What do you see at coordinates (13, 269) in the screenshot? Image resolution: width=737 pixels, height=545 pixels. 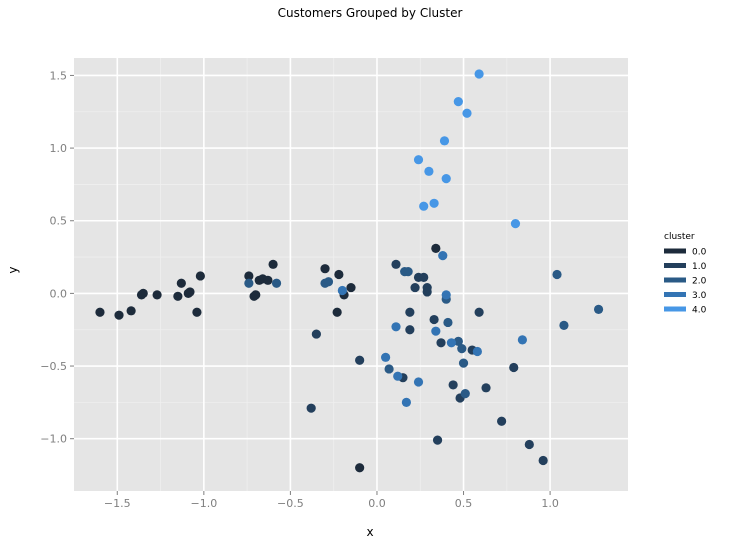 I see `y-axis-title: y` at bounding box center [13, 269].